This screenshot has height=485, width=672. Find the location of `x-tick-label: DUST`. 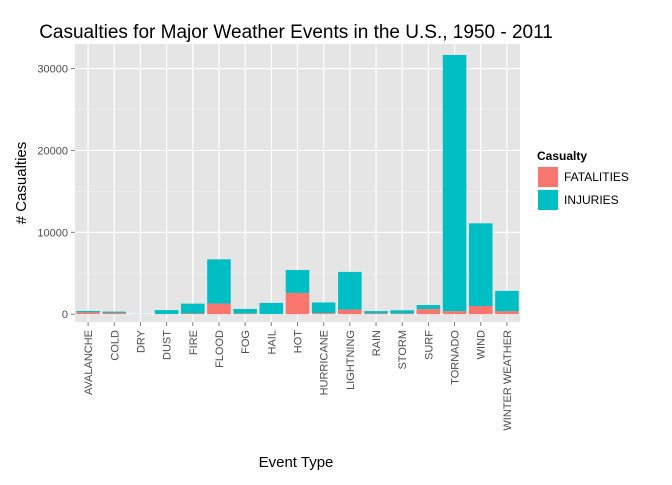

x-tick-label: DUST is located at coordinates (168, 345).